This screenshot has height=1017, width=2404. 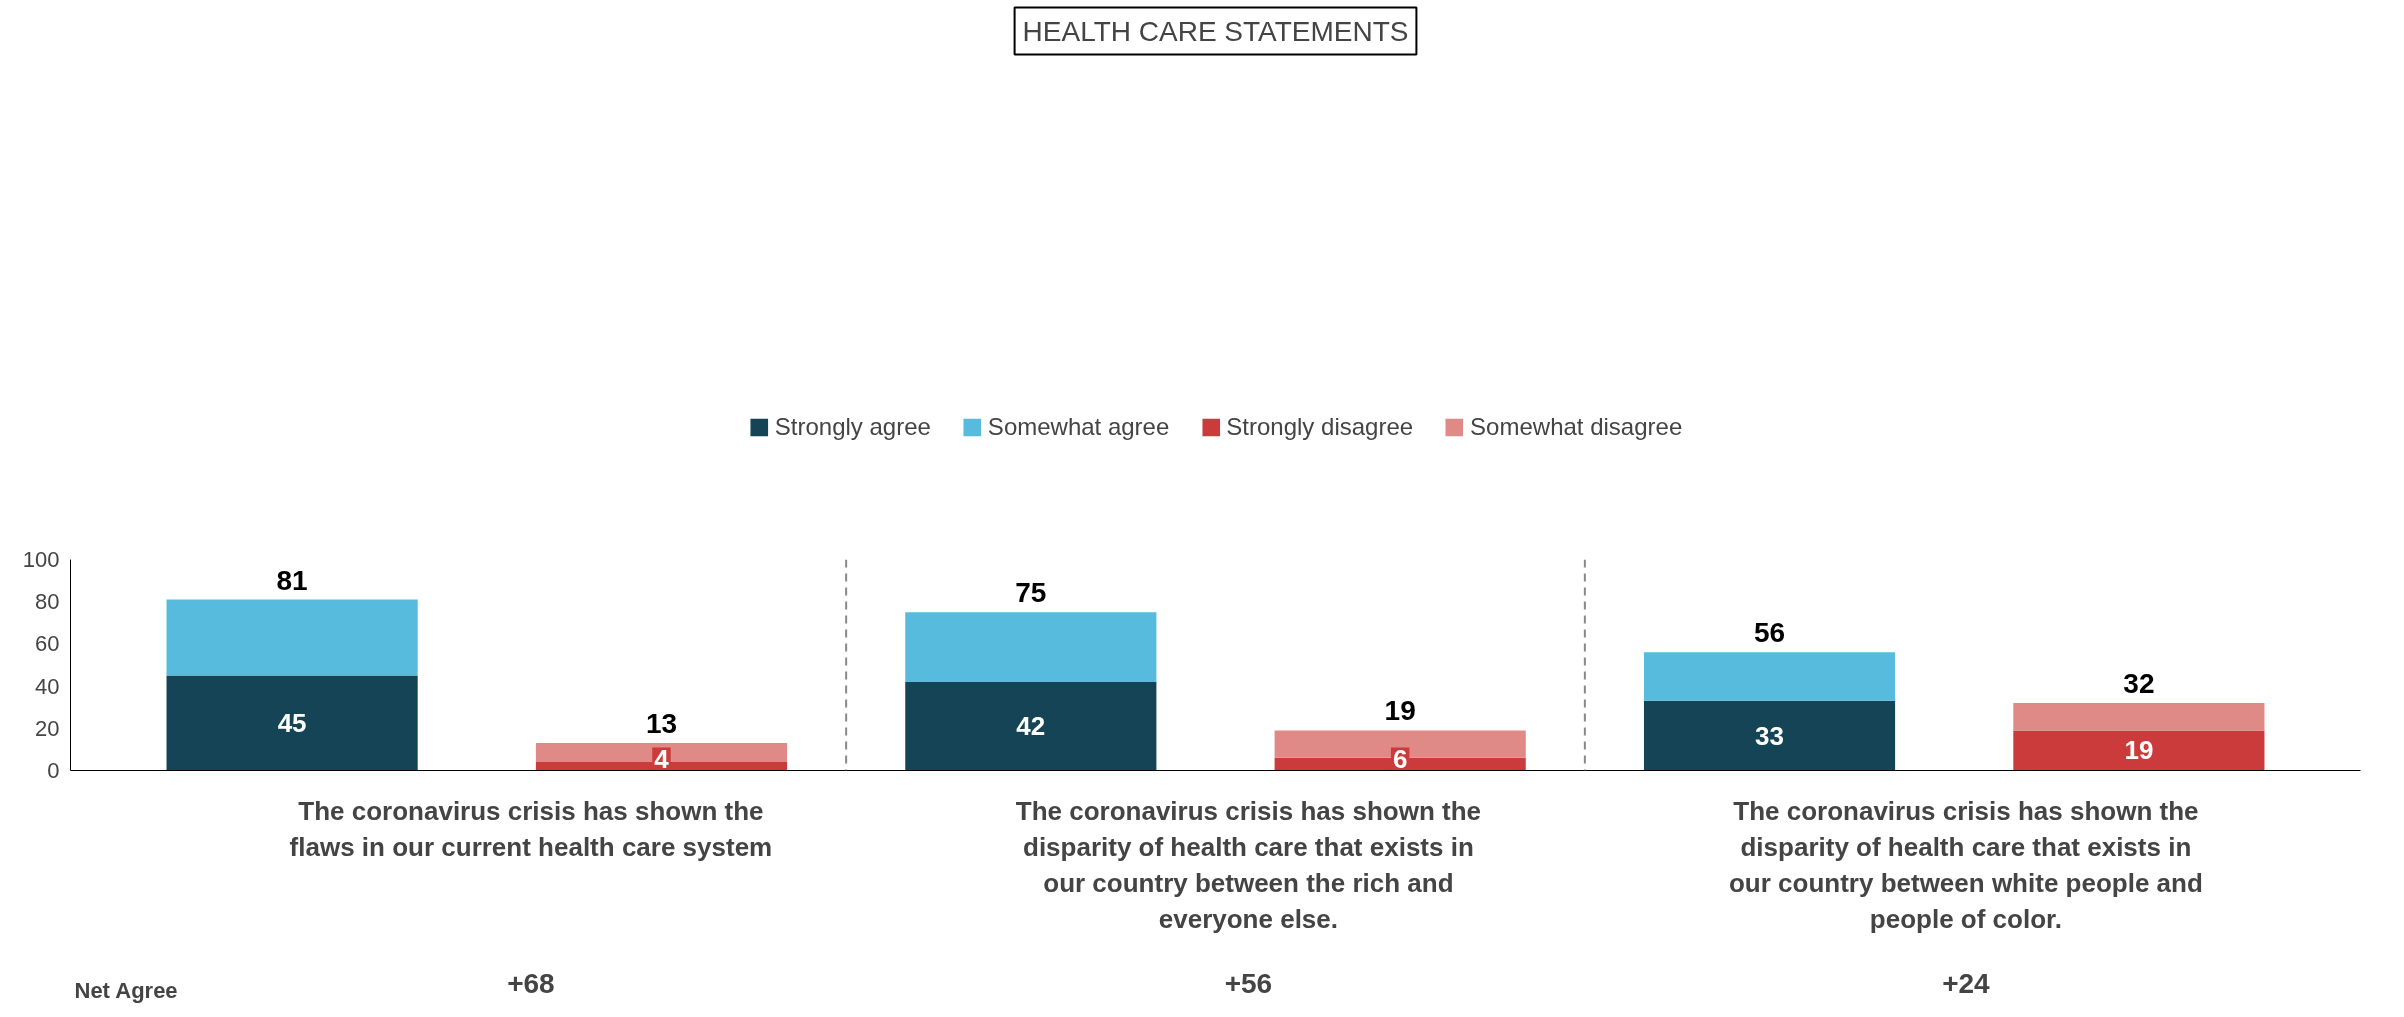 I want to click on text: Net Agree, so click(x=126, y=990).